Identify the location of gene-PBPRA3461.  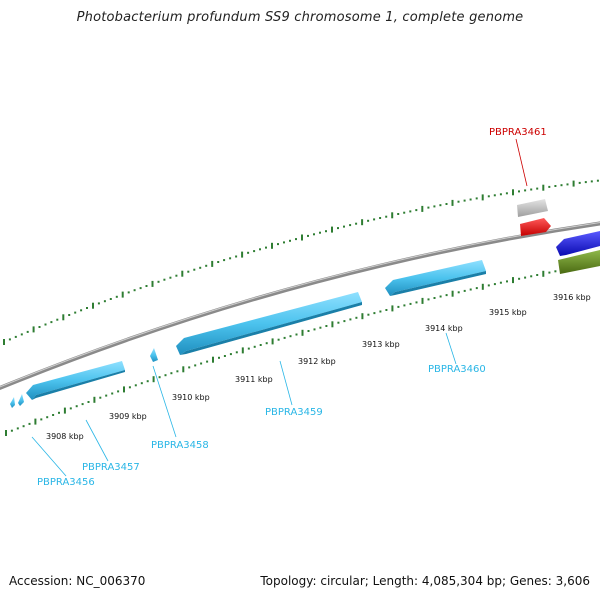
(532, 208).